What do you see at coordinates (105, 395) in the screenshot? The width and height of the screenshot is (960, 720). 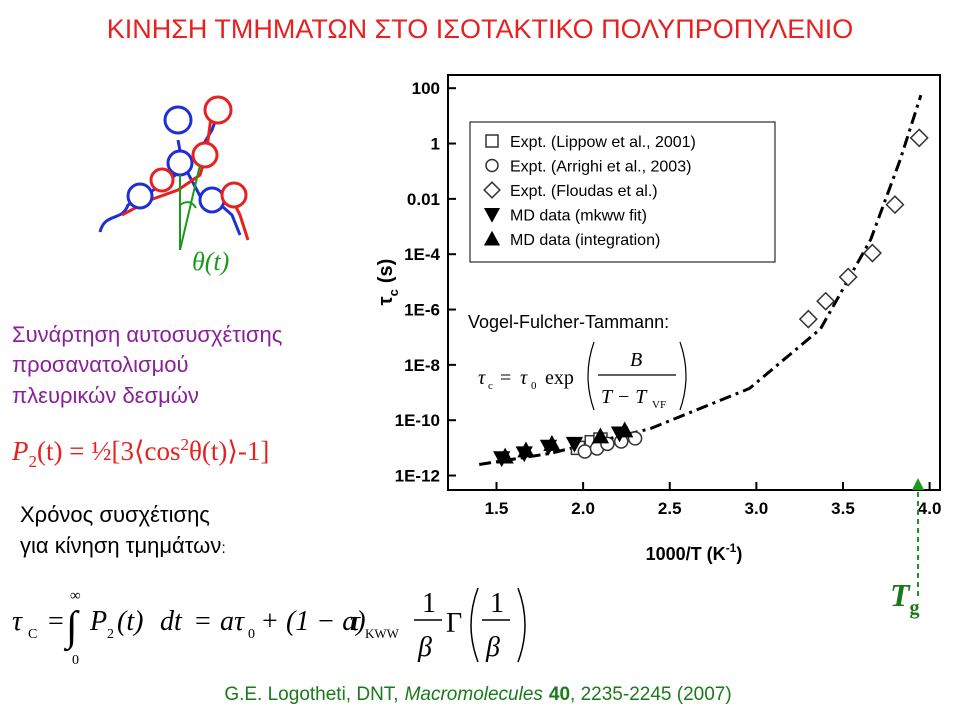 I see `description-line: πλευρικών δεσμών` at bounding box center [105, 395].